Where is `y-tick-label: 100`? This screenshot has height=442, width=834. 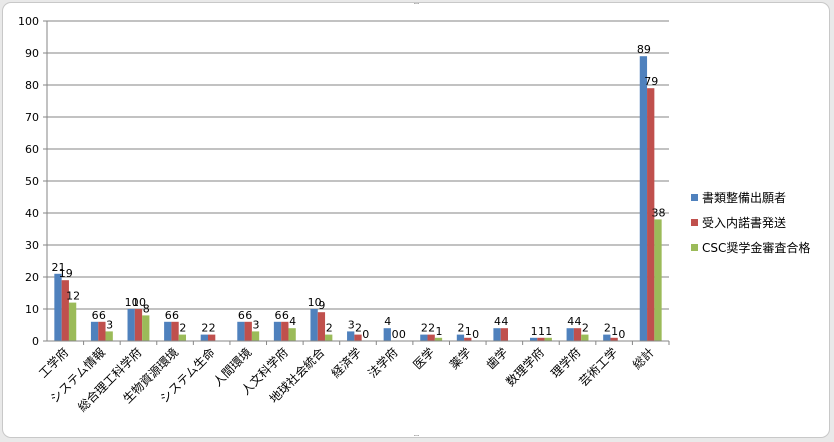
y-tick-label: 100 is located at coordinates (28, 21).